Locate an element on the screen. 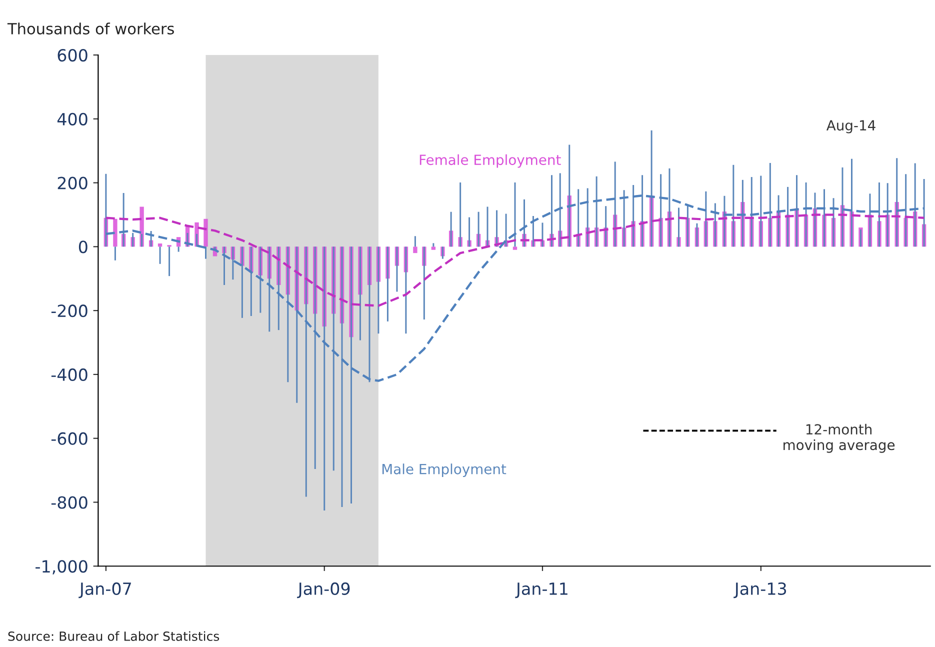  y-tick-label: -1,000 is located at coordinates (62, 567).